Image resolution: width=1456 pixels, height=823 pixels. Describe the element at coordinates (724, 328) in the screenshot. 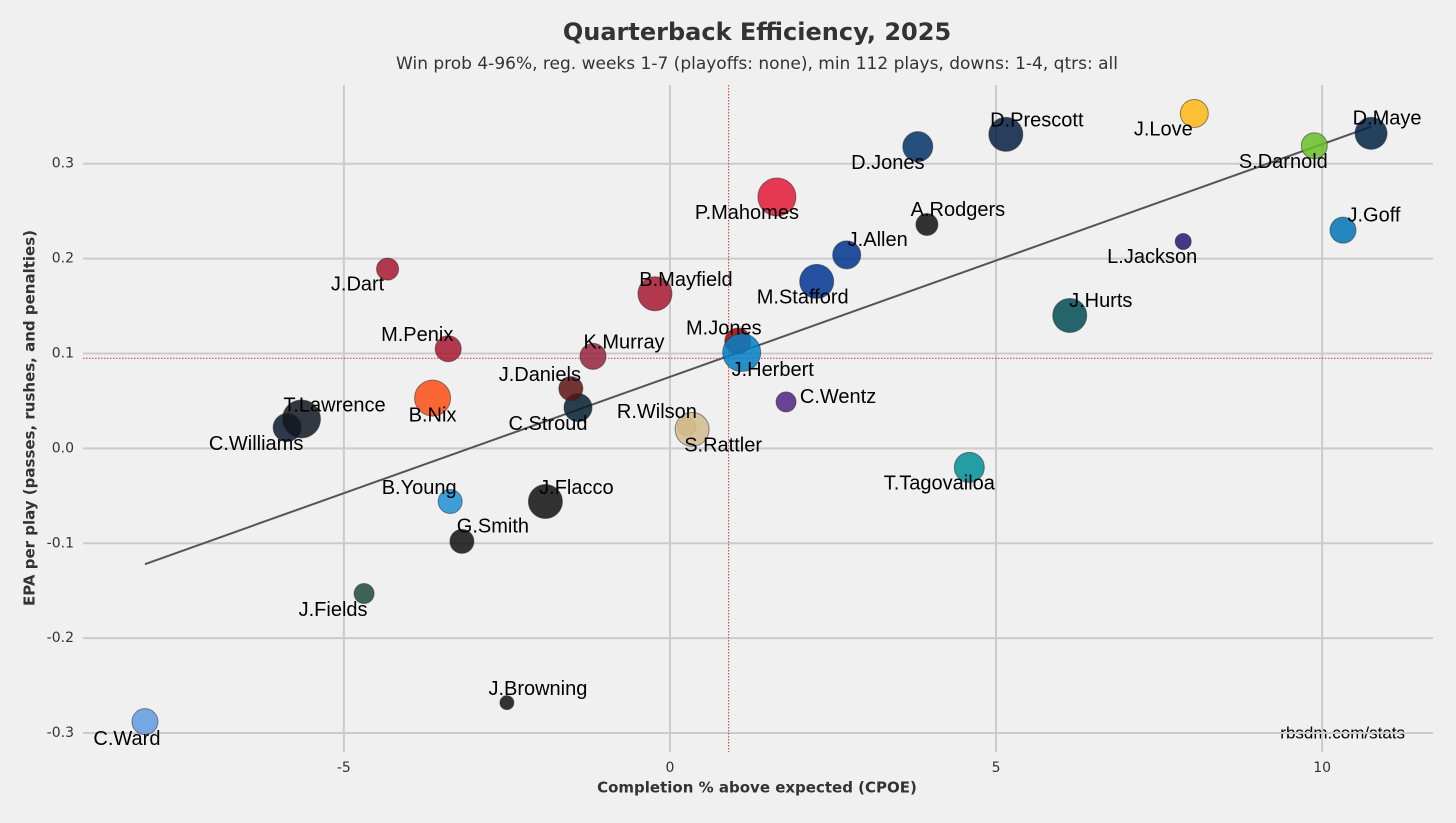

I see `qb-label: M.Jones` at that location.